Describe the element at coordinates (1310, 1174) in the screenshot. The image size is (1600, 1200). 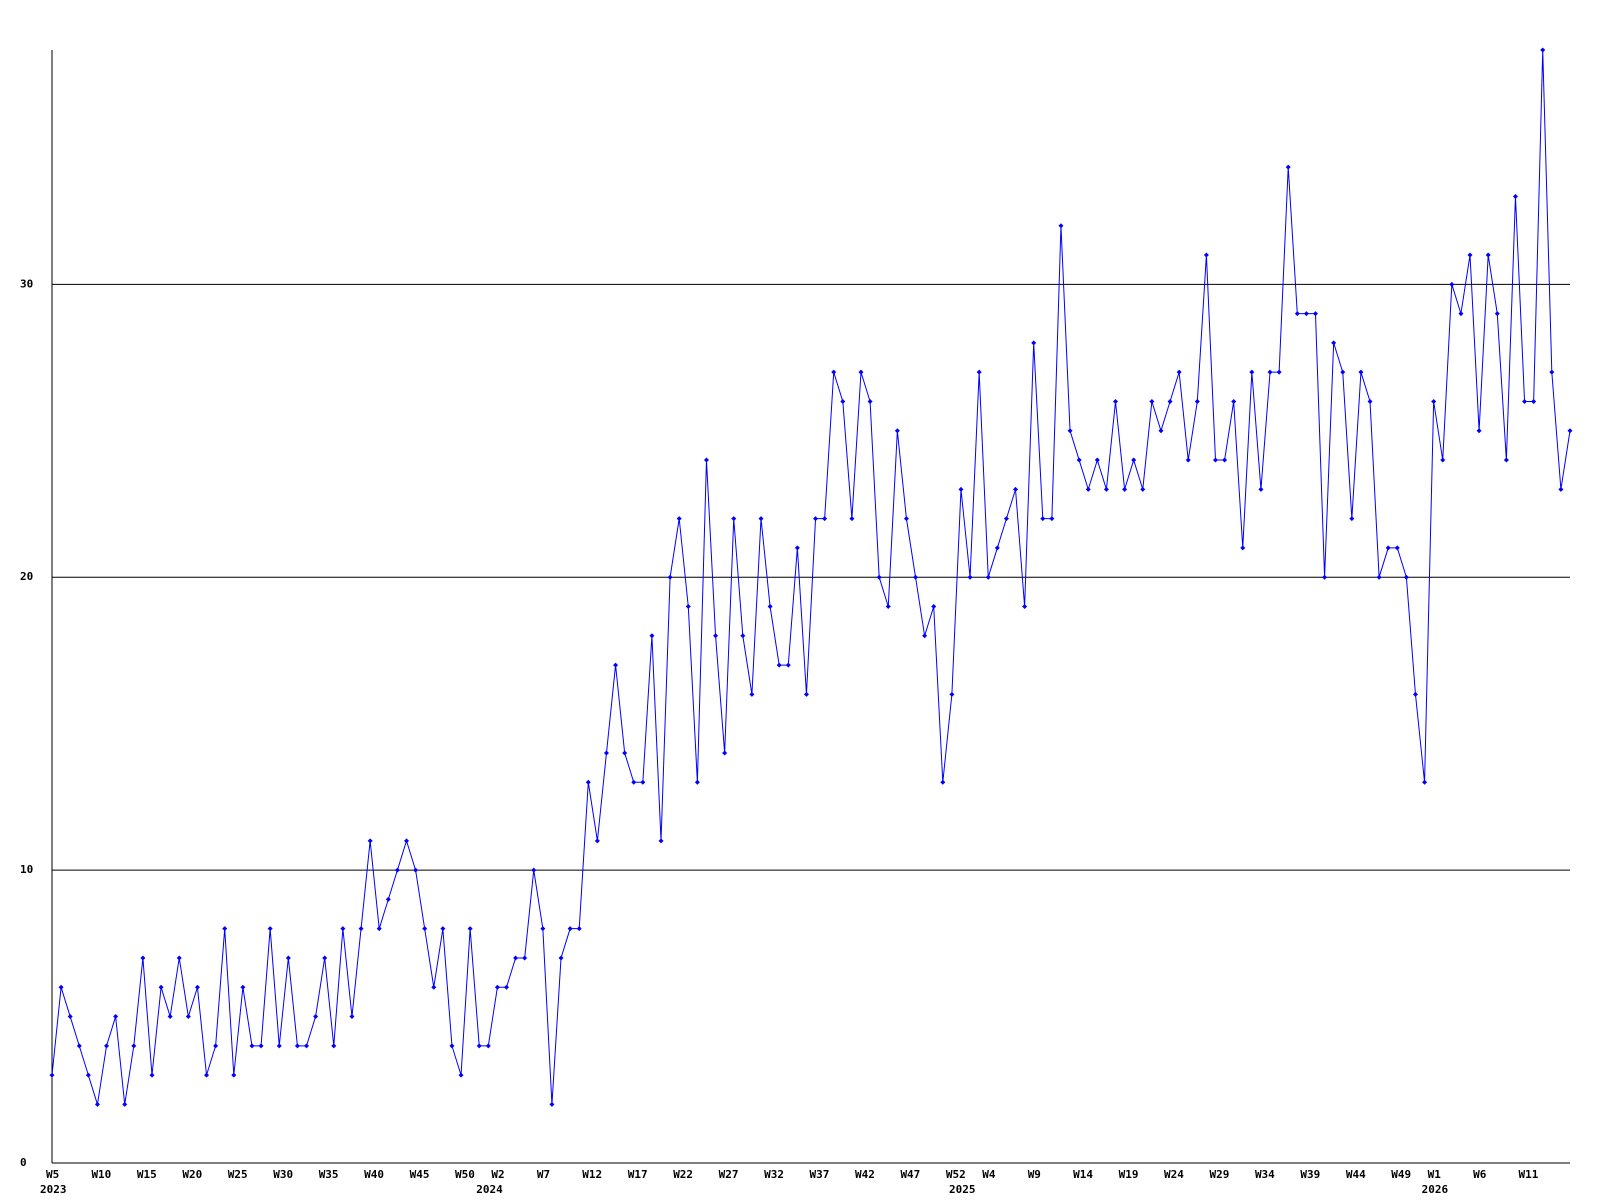
I see `x-tick-label: W39` at that location.